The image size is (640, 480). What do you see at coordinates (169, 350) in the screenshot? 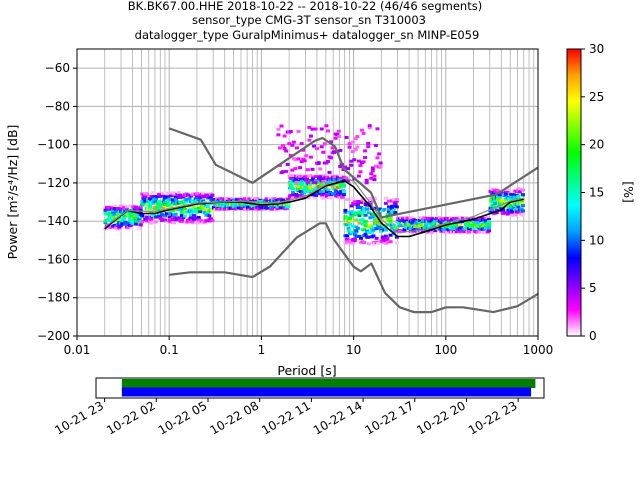
I see `x-tick-label: 0.1` at bounding box center [169, 350].